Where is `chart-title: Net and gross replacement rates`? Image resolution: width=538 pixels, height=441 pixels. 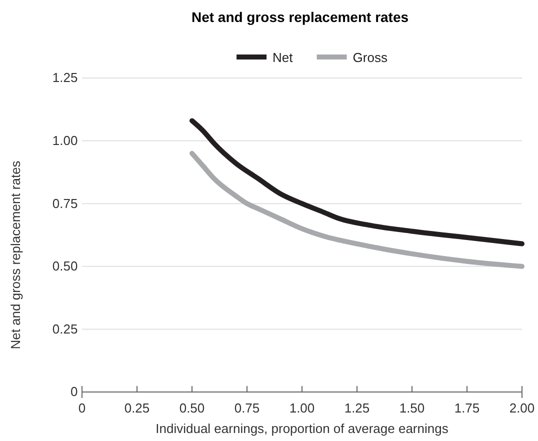 chart-title: Net and gross replacement rates is located at coordinates (300, 17).